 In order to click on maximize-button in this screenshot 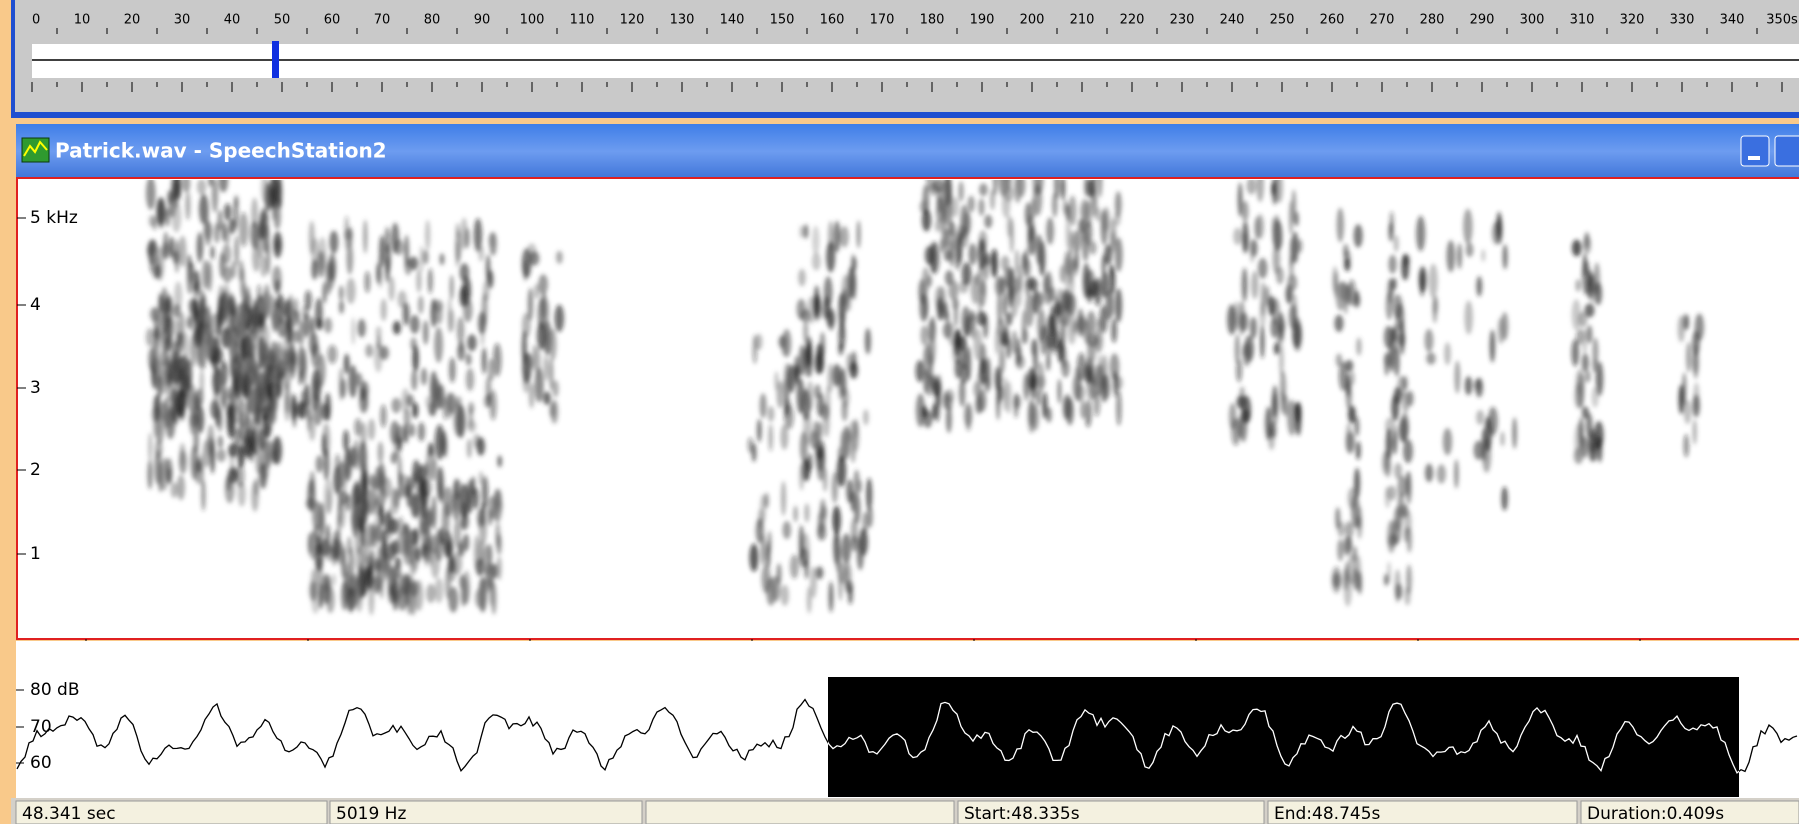, I will do `click(1786, 151)`.